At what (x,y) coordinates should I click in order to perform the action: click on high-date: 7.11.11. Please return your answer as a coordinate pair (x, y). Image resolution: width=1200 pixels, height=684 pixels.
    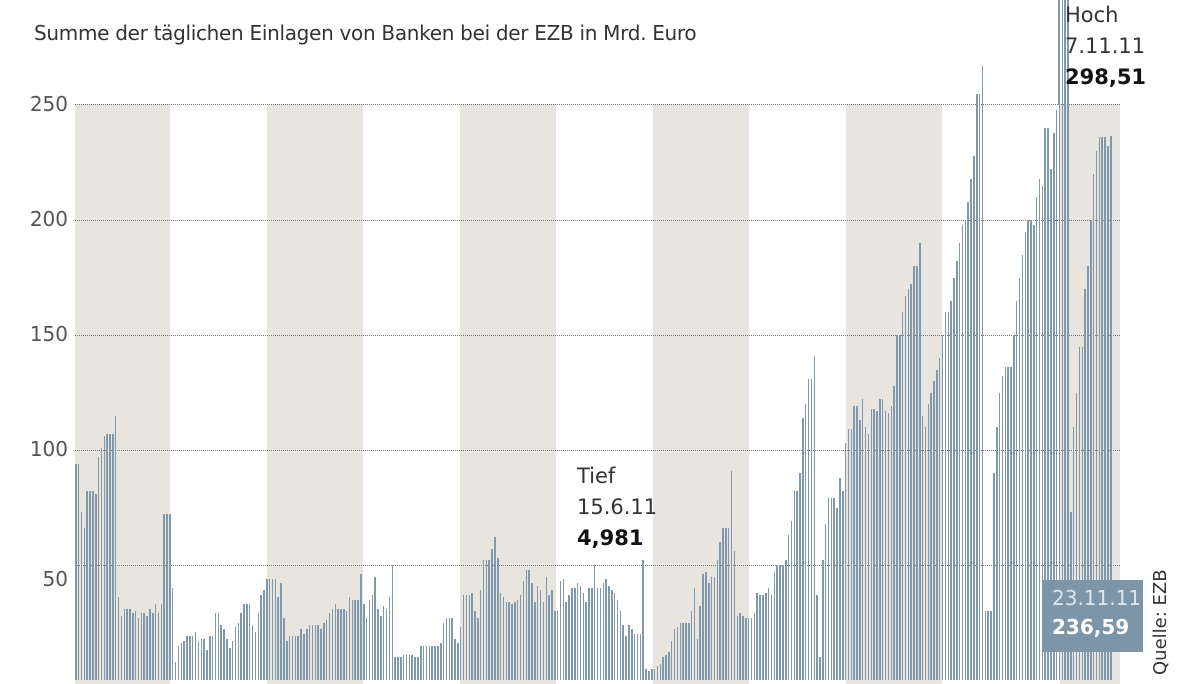
    Looking at the image, I should click on (1105, 46).